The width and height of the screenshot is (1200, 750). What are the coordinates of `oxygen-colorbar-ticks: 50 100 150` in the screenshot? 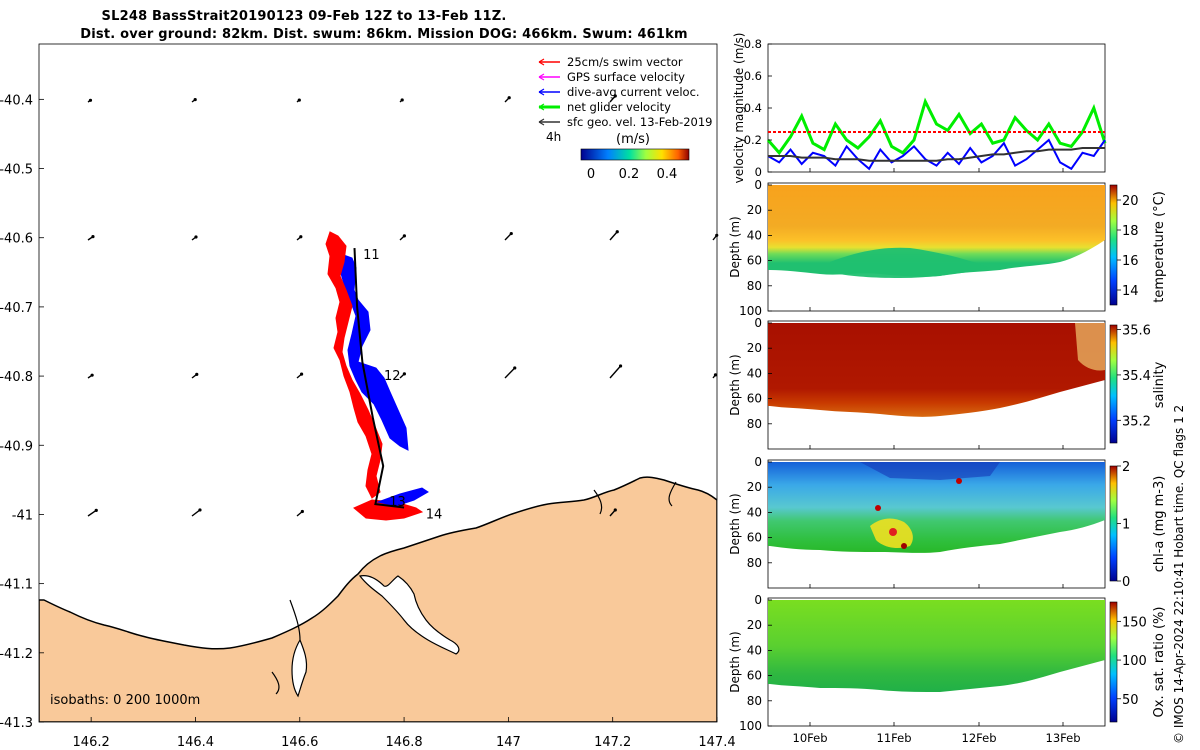 It's located at (1132, 661).